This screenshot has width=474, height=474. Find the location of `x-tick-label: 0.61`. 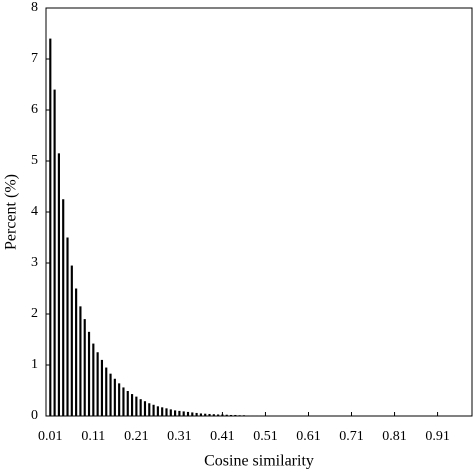

x-tick-label: 0.61 is located at coordinates (308, 436).